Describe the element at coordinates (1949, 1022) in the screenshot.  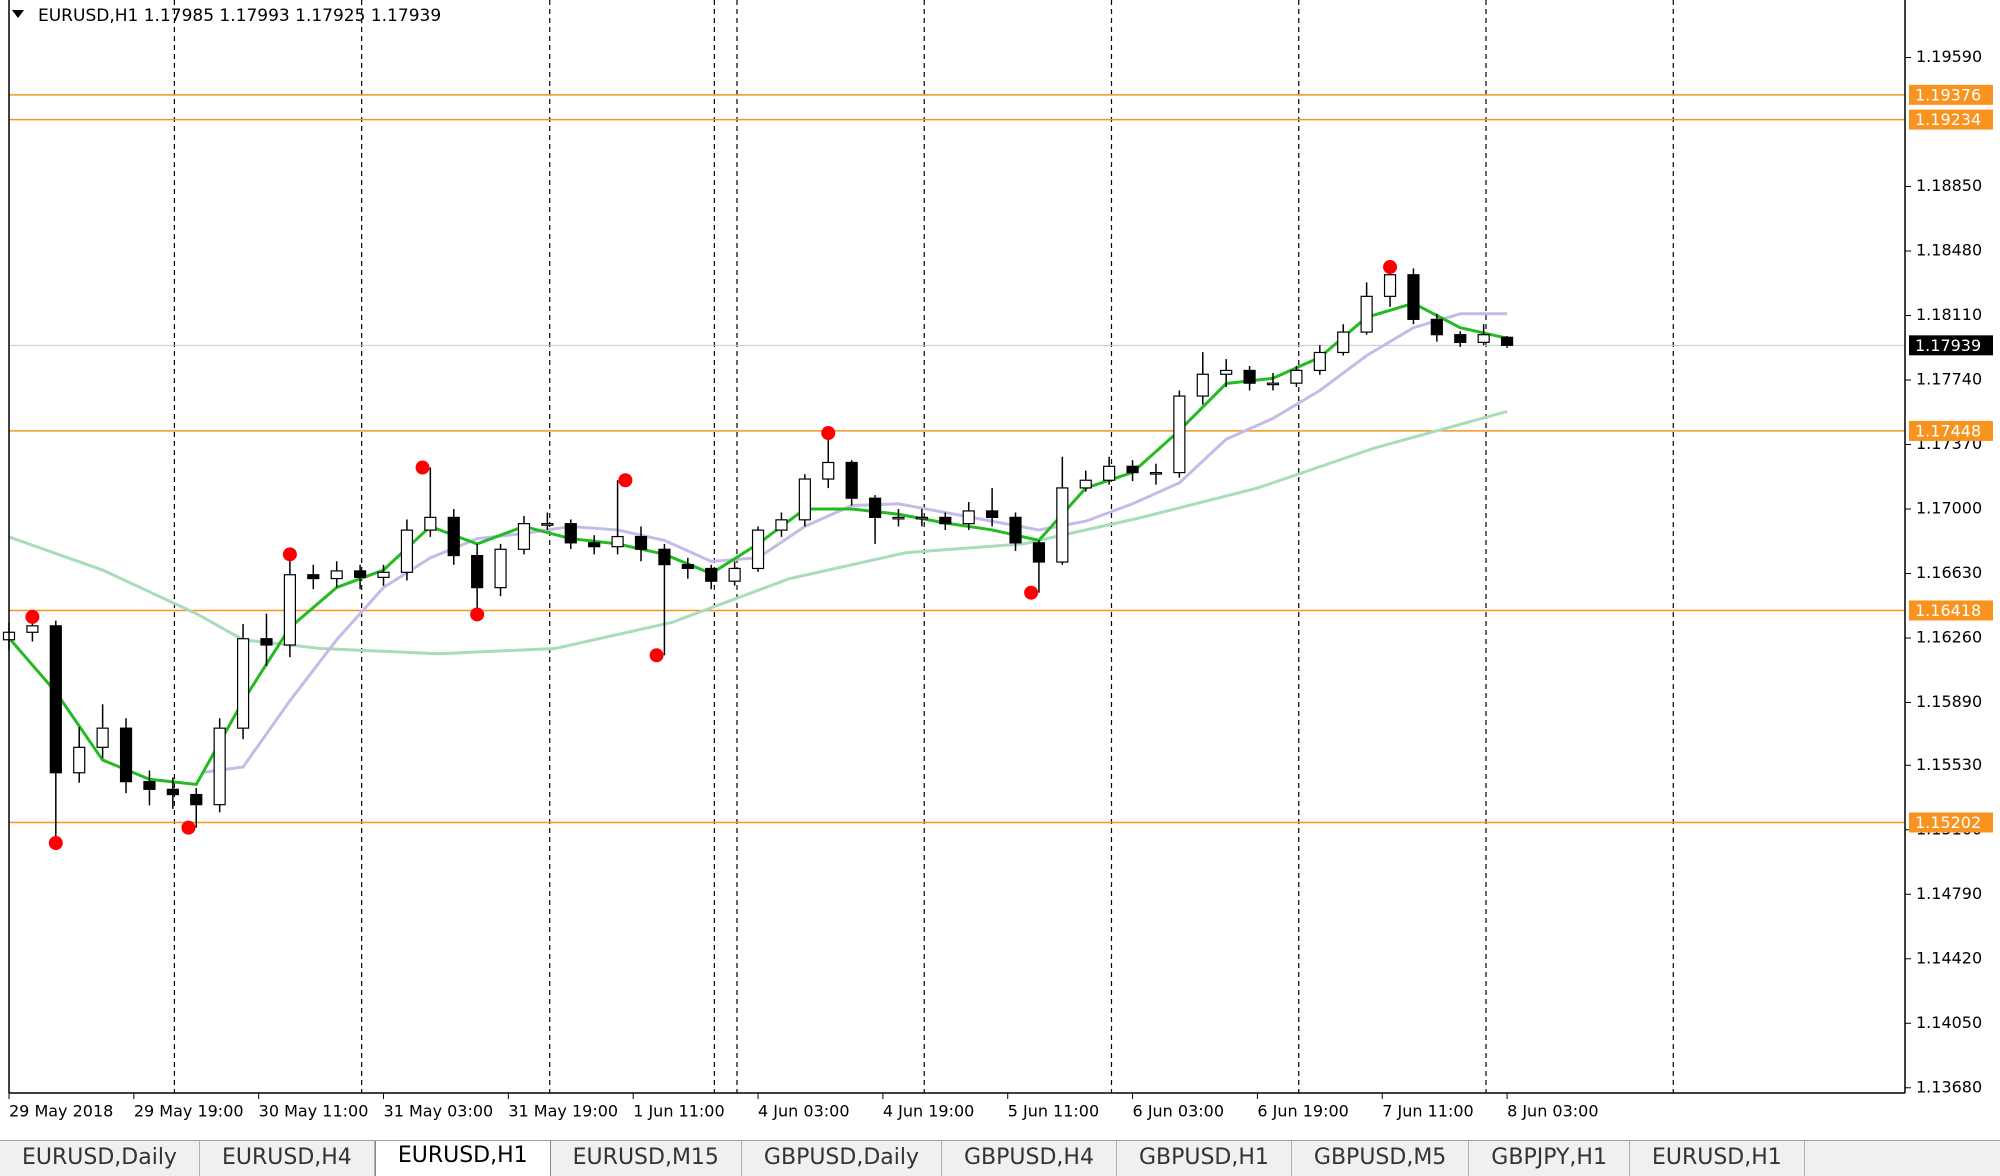
I see `y-tick-label: 1.14050` at that location.